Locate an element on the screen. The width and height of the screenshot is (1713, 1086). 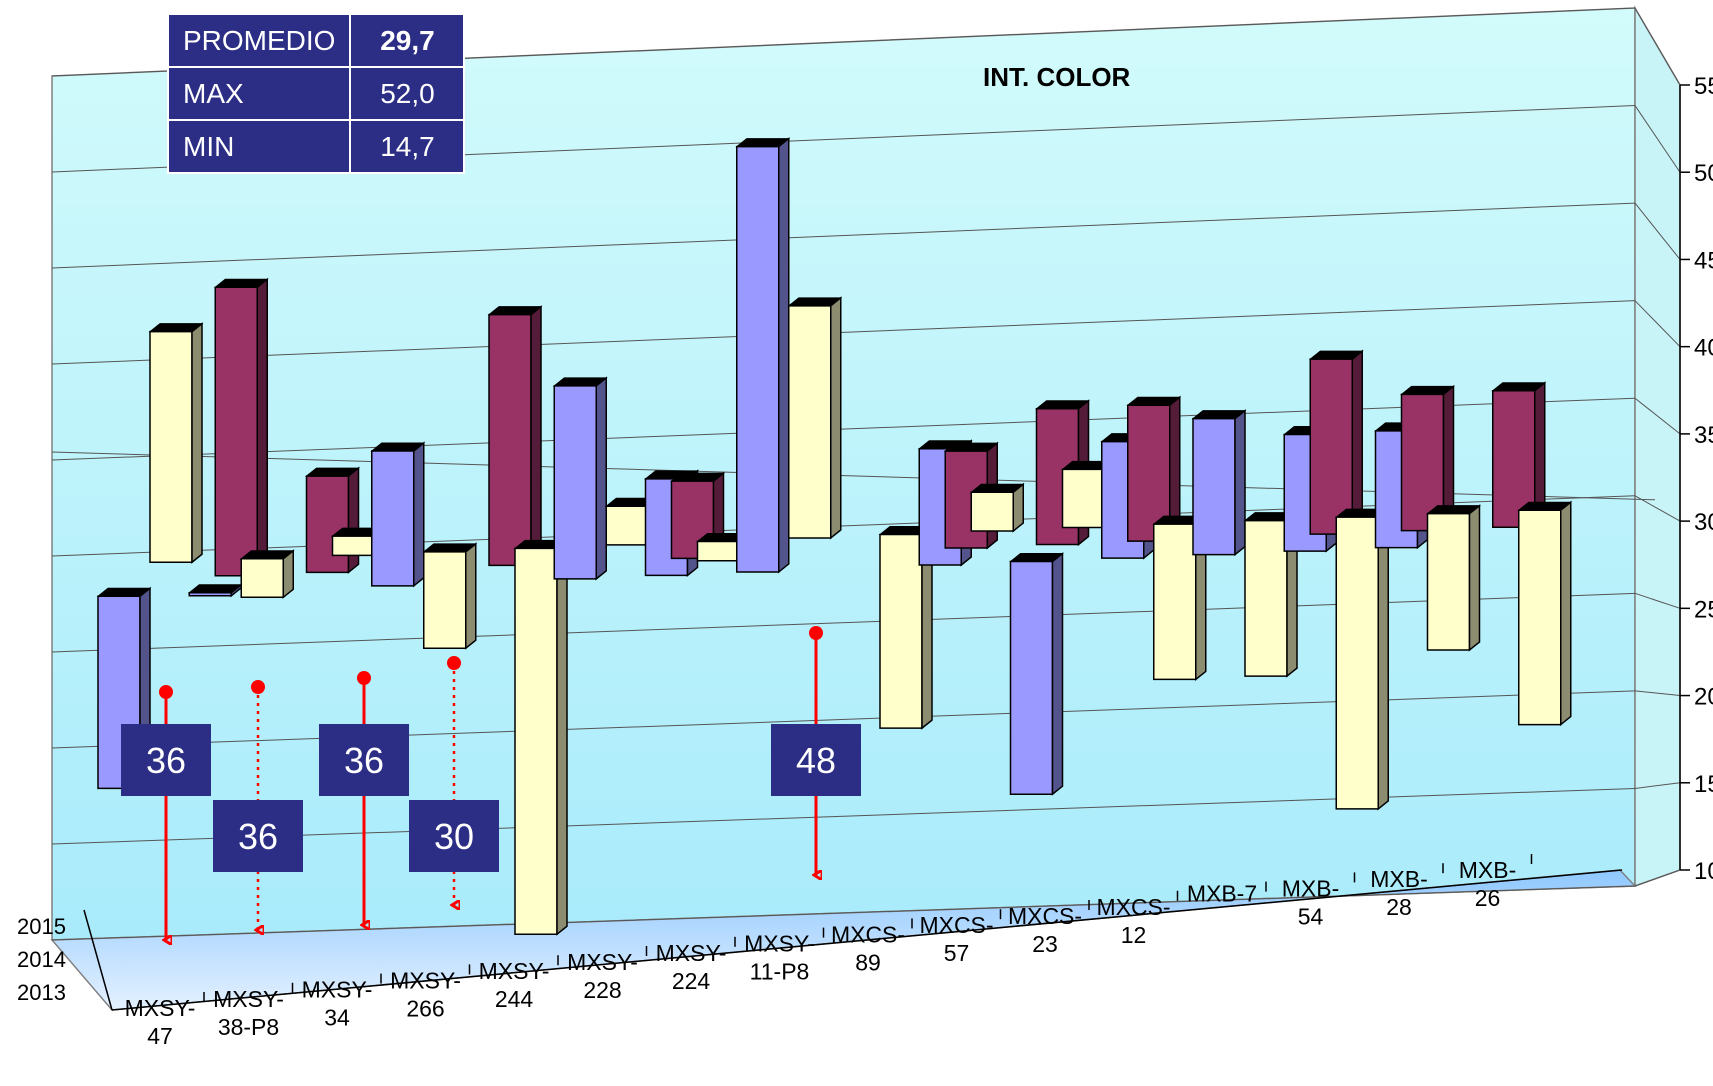
category-label: MXSY-224 is located at coordinates (691, 967).